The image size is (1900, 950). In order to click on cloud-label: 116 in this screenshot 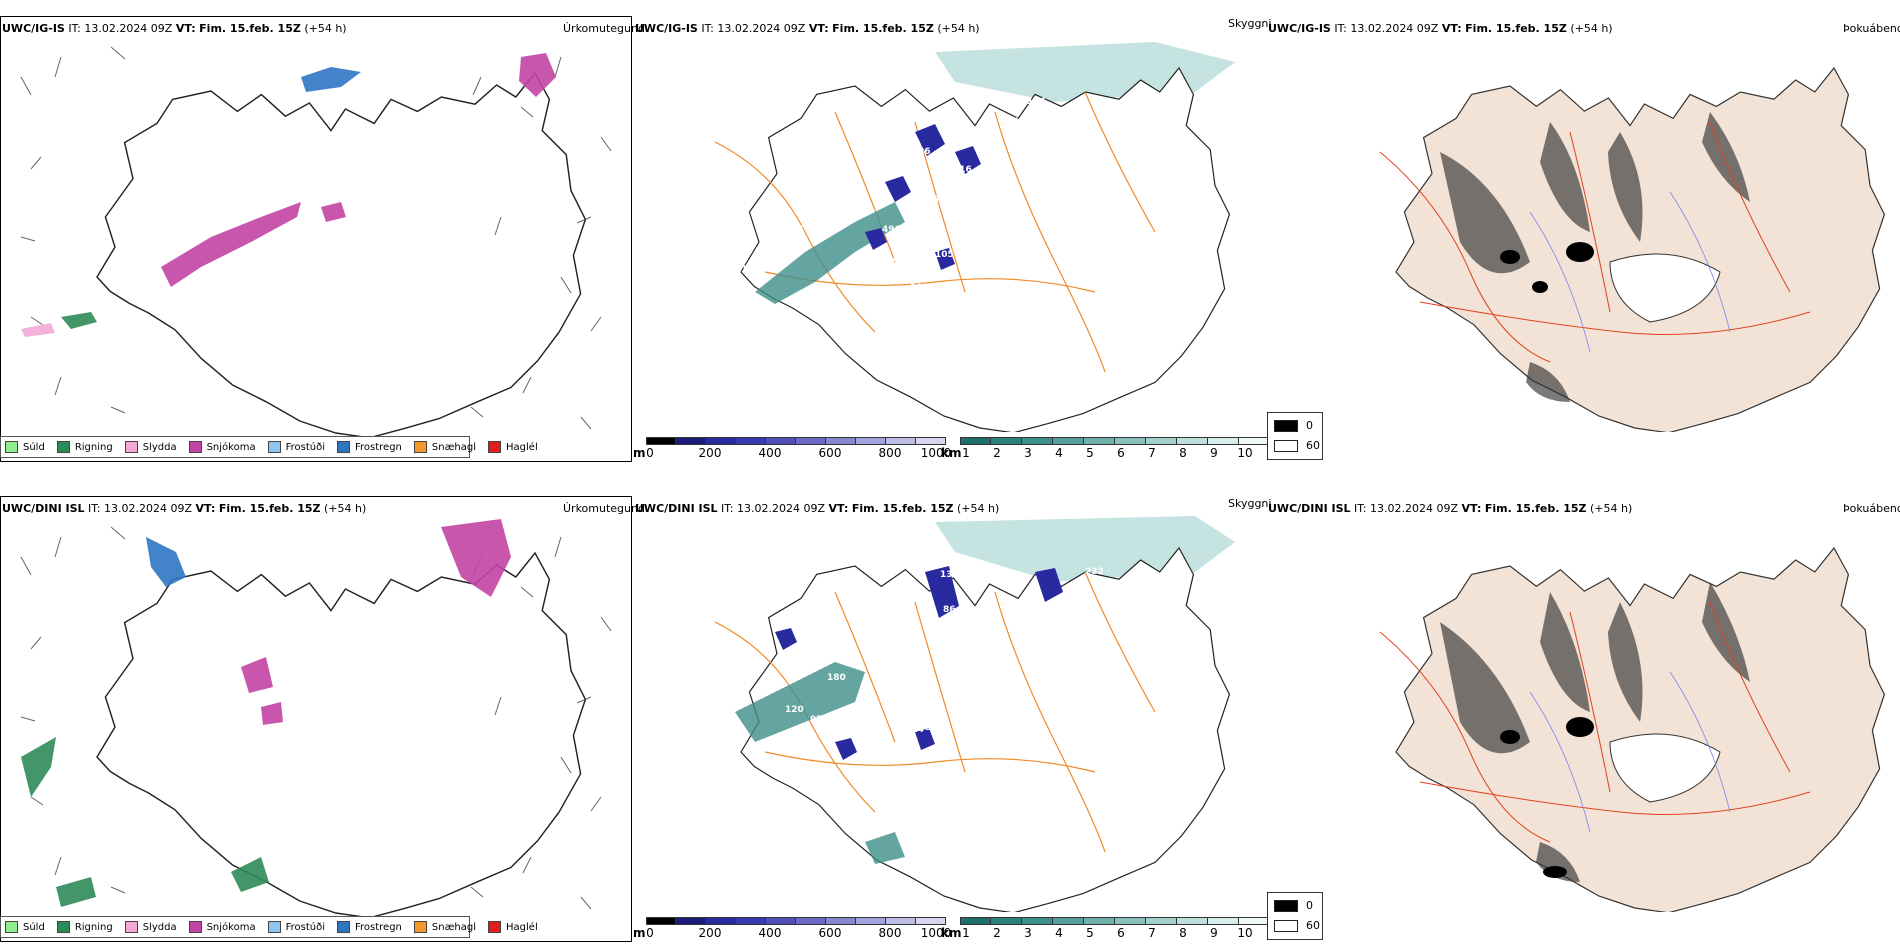, I will do `click(962, 170)`.